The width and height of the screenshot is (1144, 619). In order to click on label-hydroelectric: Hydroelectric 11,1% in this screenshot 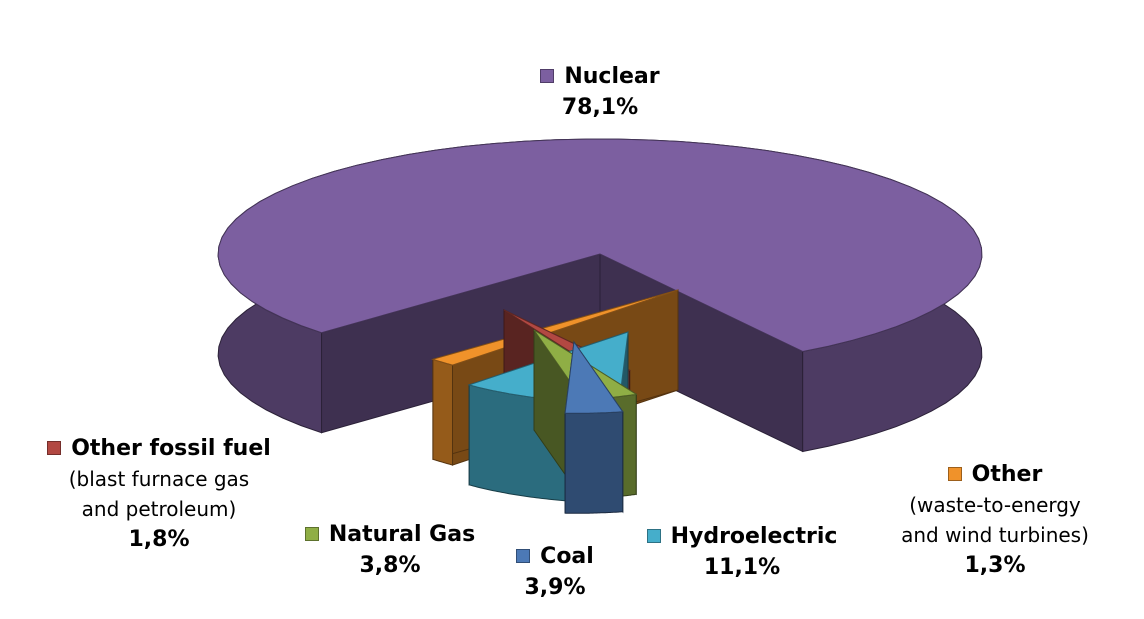, I will do `click(742, 552)`.